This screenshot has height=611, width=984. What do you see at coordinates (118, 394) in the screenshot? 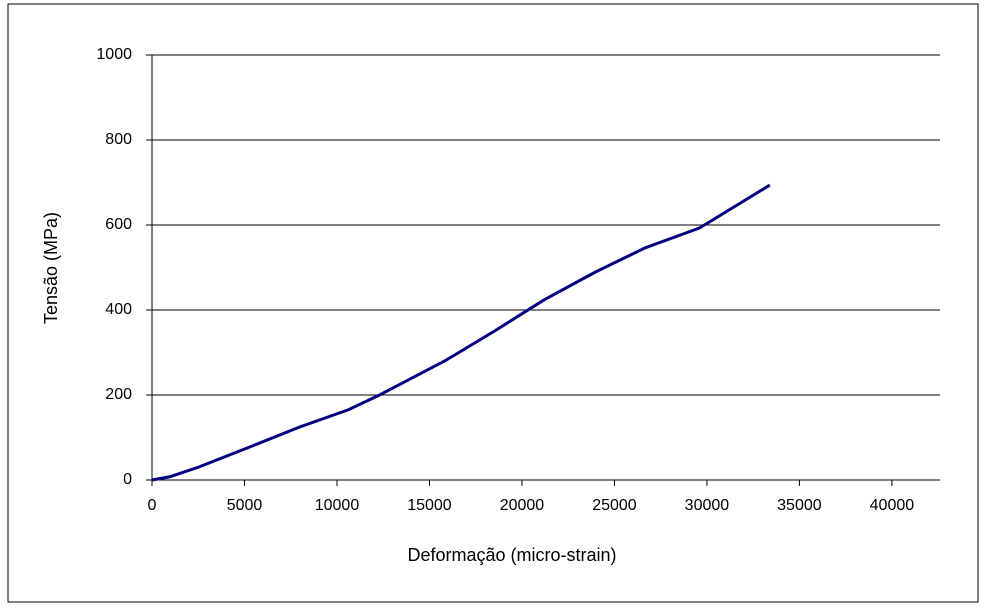
I see `y-tick-label: 200` at bounding box center [118, 394].